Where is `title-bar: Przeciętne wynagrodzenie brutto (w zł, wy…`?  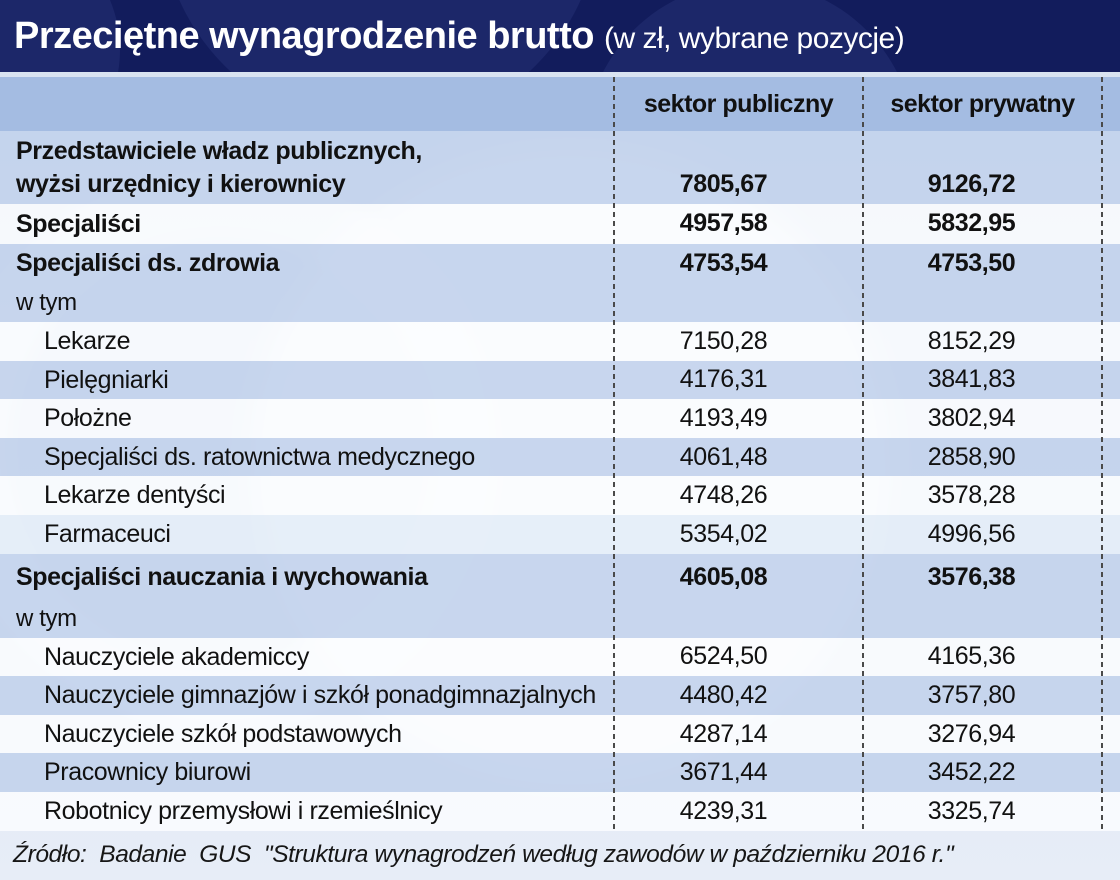 title-bar: Przeciętne wynagrodzenie brutto (w zł, wy… is located at coordinates (560, 36).